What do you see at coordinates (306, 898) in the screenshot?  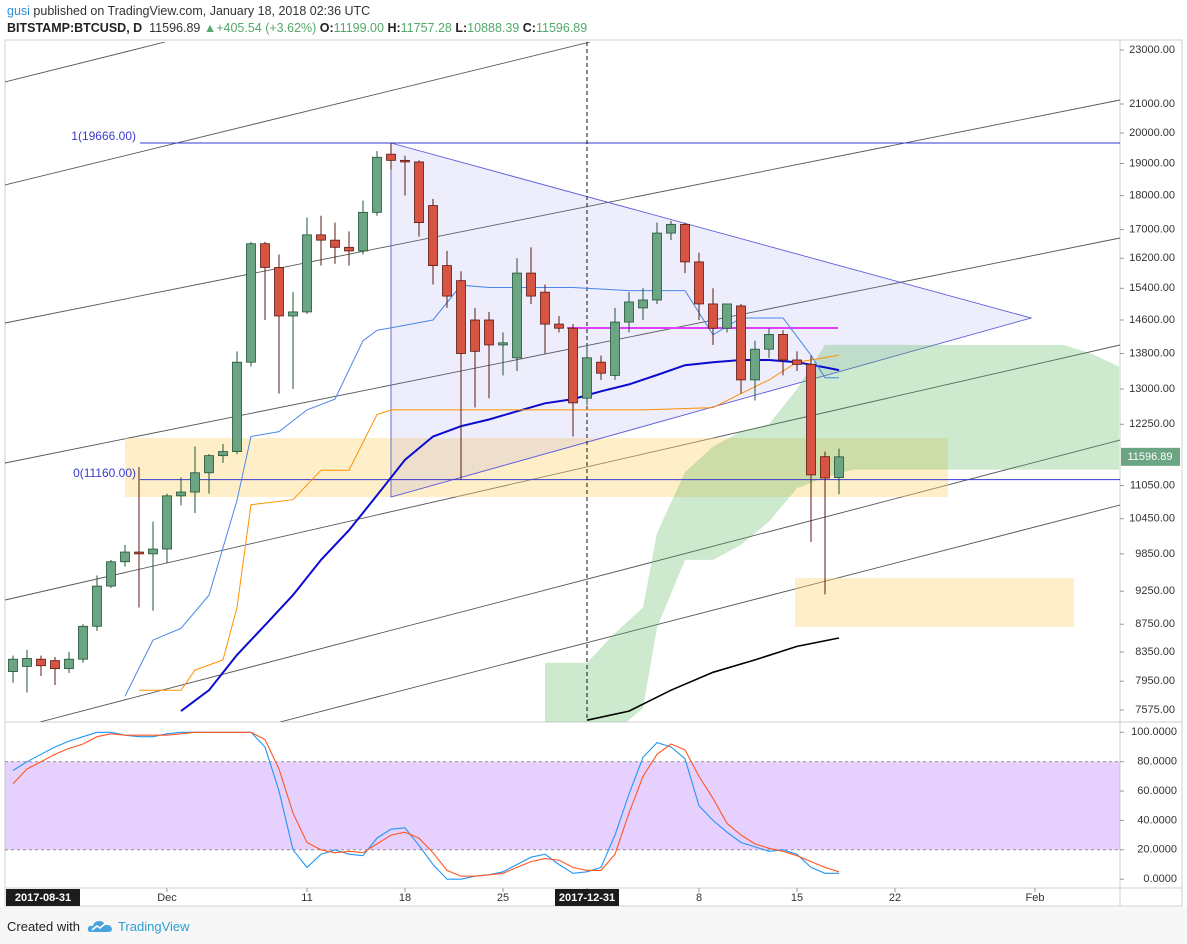 I see `x-tick-label: 11` at bounding box center [306, 898].